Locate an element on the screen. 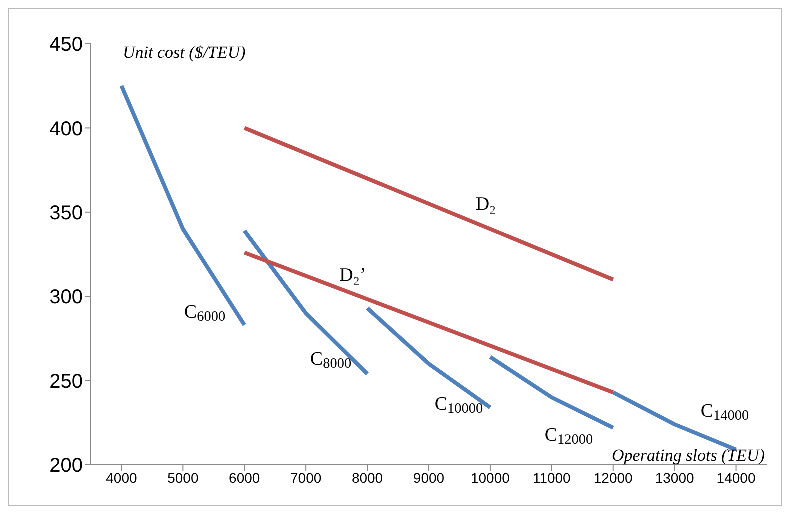 The height and width of the screenshot is (514, 790). x-tick-label: 10000 is located at coordinates (490, 478).